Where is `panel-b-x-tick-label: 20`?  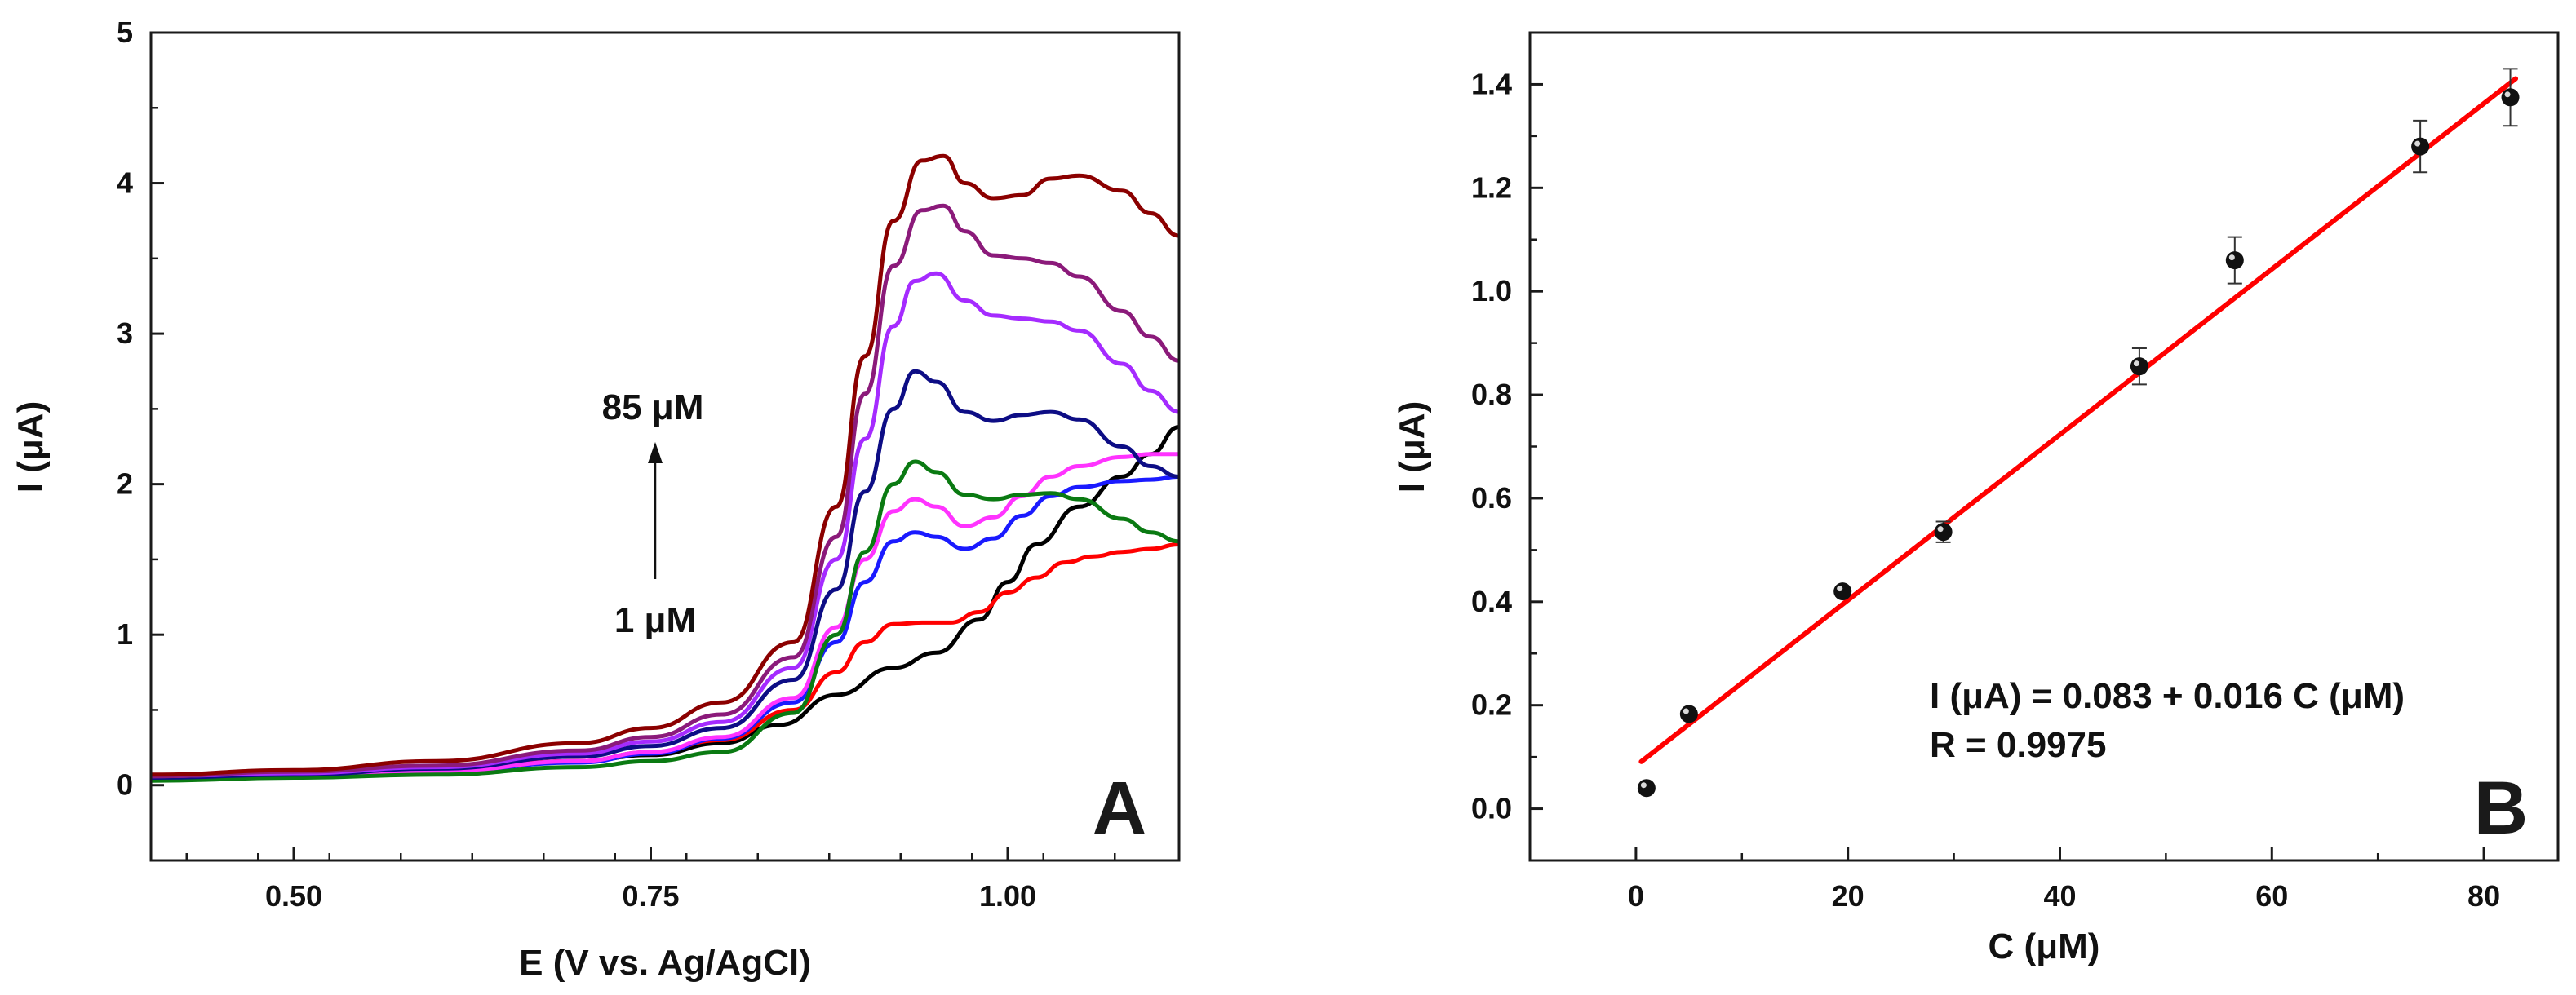 panel-b-x-tick-label: 20 is located at coordinates (1848, 896).